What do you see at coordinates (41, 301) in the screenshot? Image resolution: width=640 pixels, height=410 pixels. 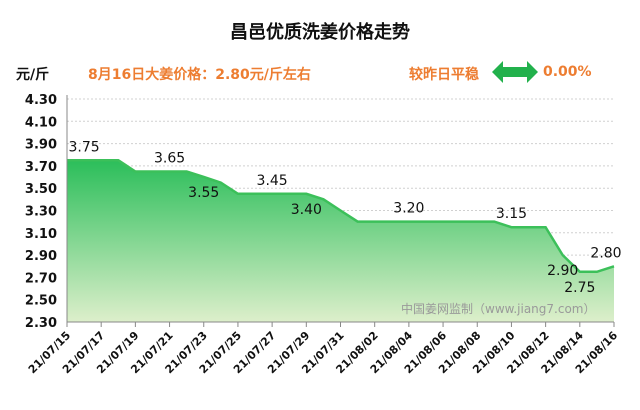 I see `y-tick-label: 2.50` at bounding box center [41, 301].